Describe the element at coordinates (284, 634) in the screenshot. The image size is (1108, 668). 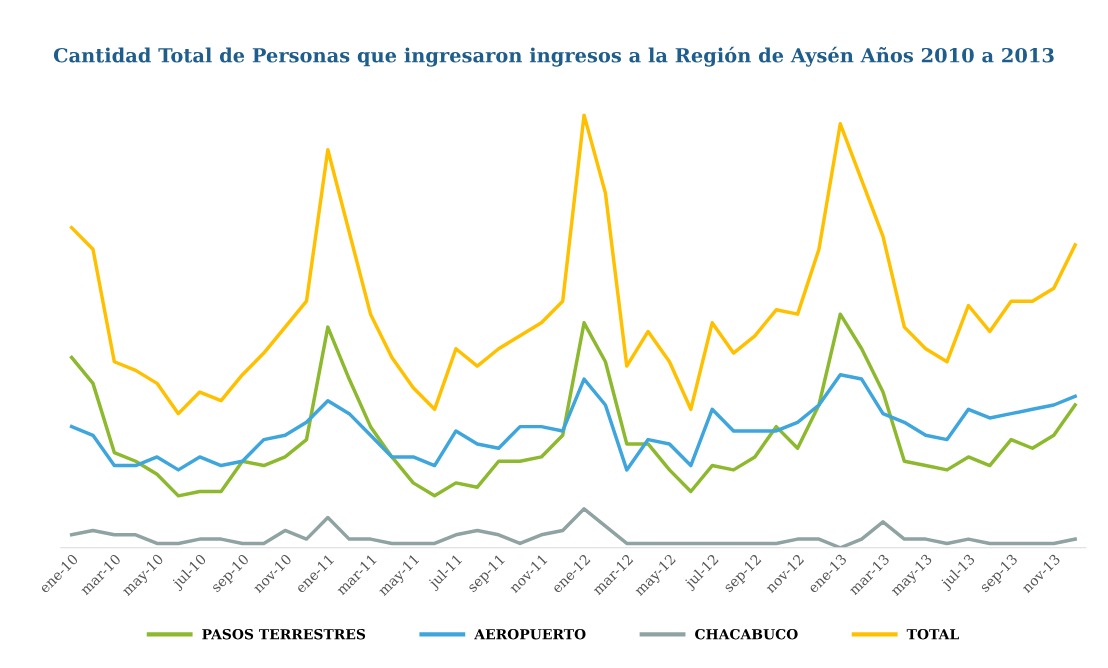
I see `legend-label: PASOS TERRESTRES` at that location.